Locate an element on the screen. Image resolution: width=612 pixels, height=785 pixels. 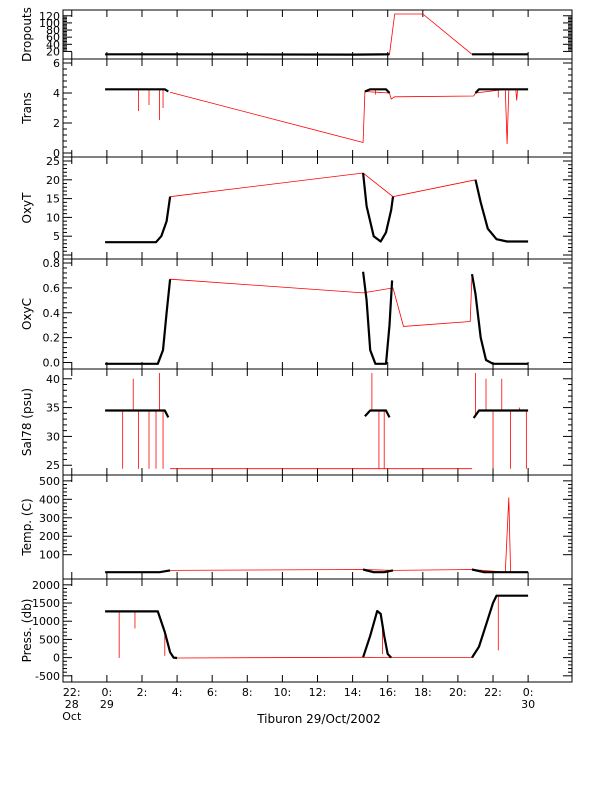
y-tick-label: 1500 is located at coordinates (46, 603).